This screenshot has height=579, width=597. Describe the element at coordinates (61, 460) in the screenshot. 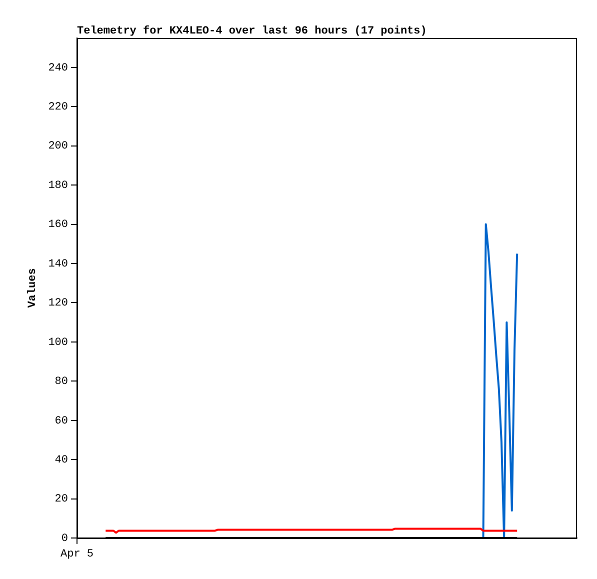

I see `y-tick-label: 40` at that location.